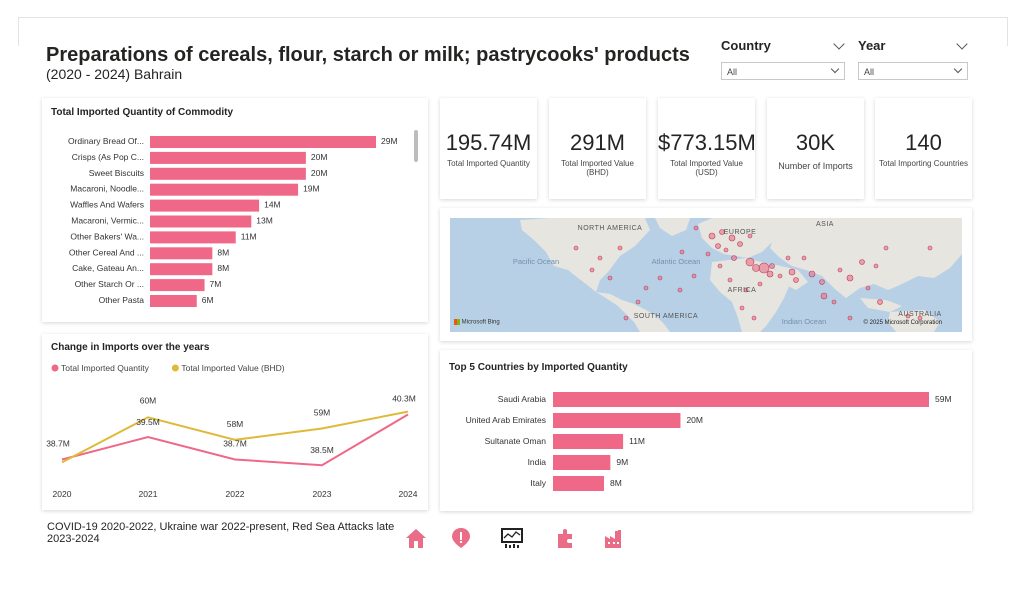 This screenshot has height=592, width=1024. What do you see at coordinates (538, 483) in the screenshot?
I see `bar-category-label: Italy` at bounding box center [538, 483].